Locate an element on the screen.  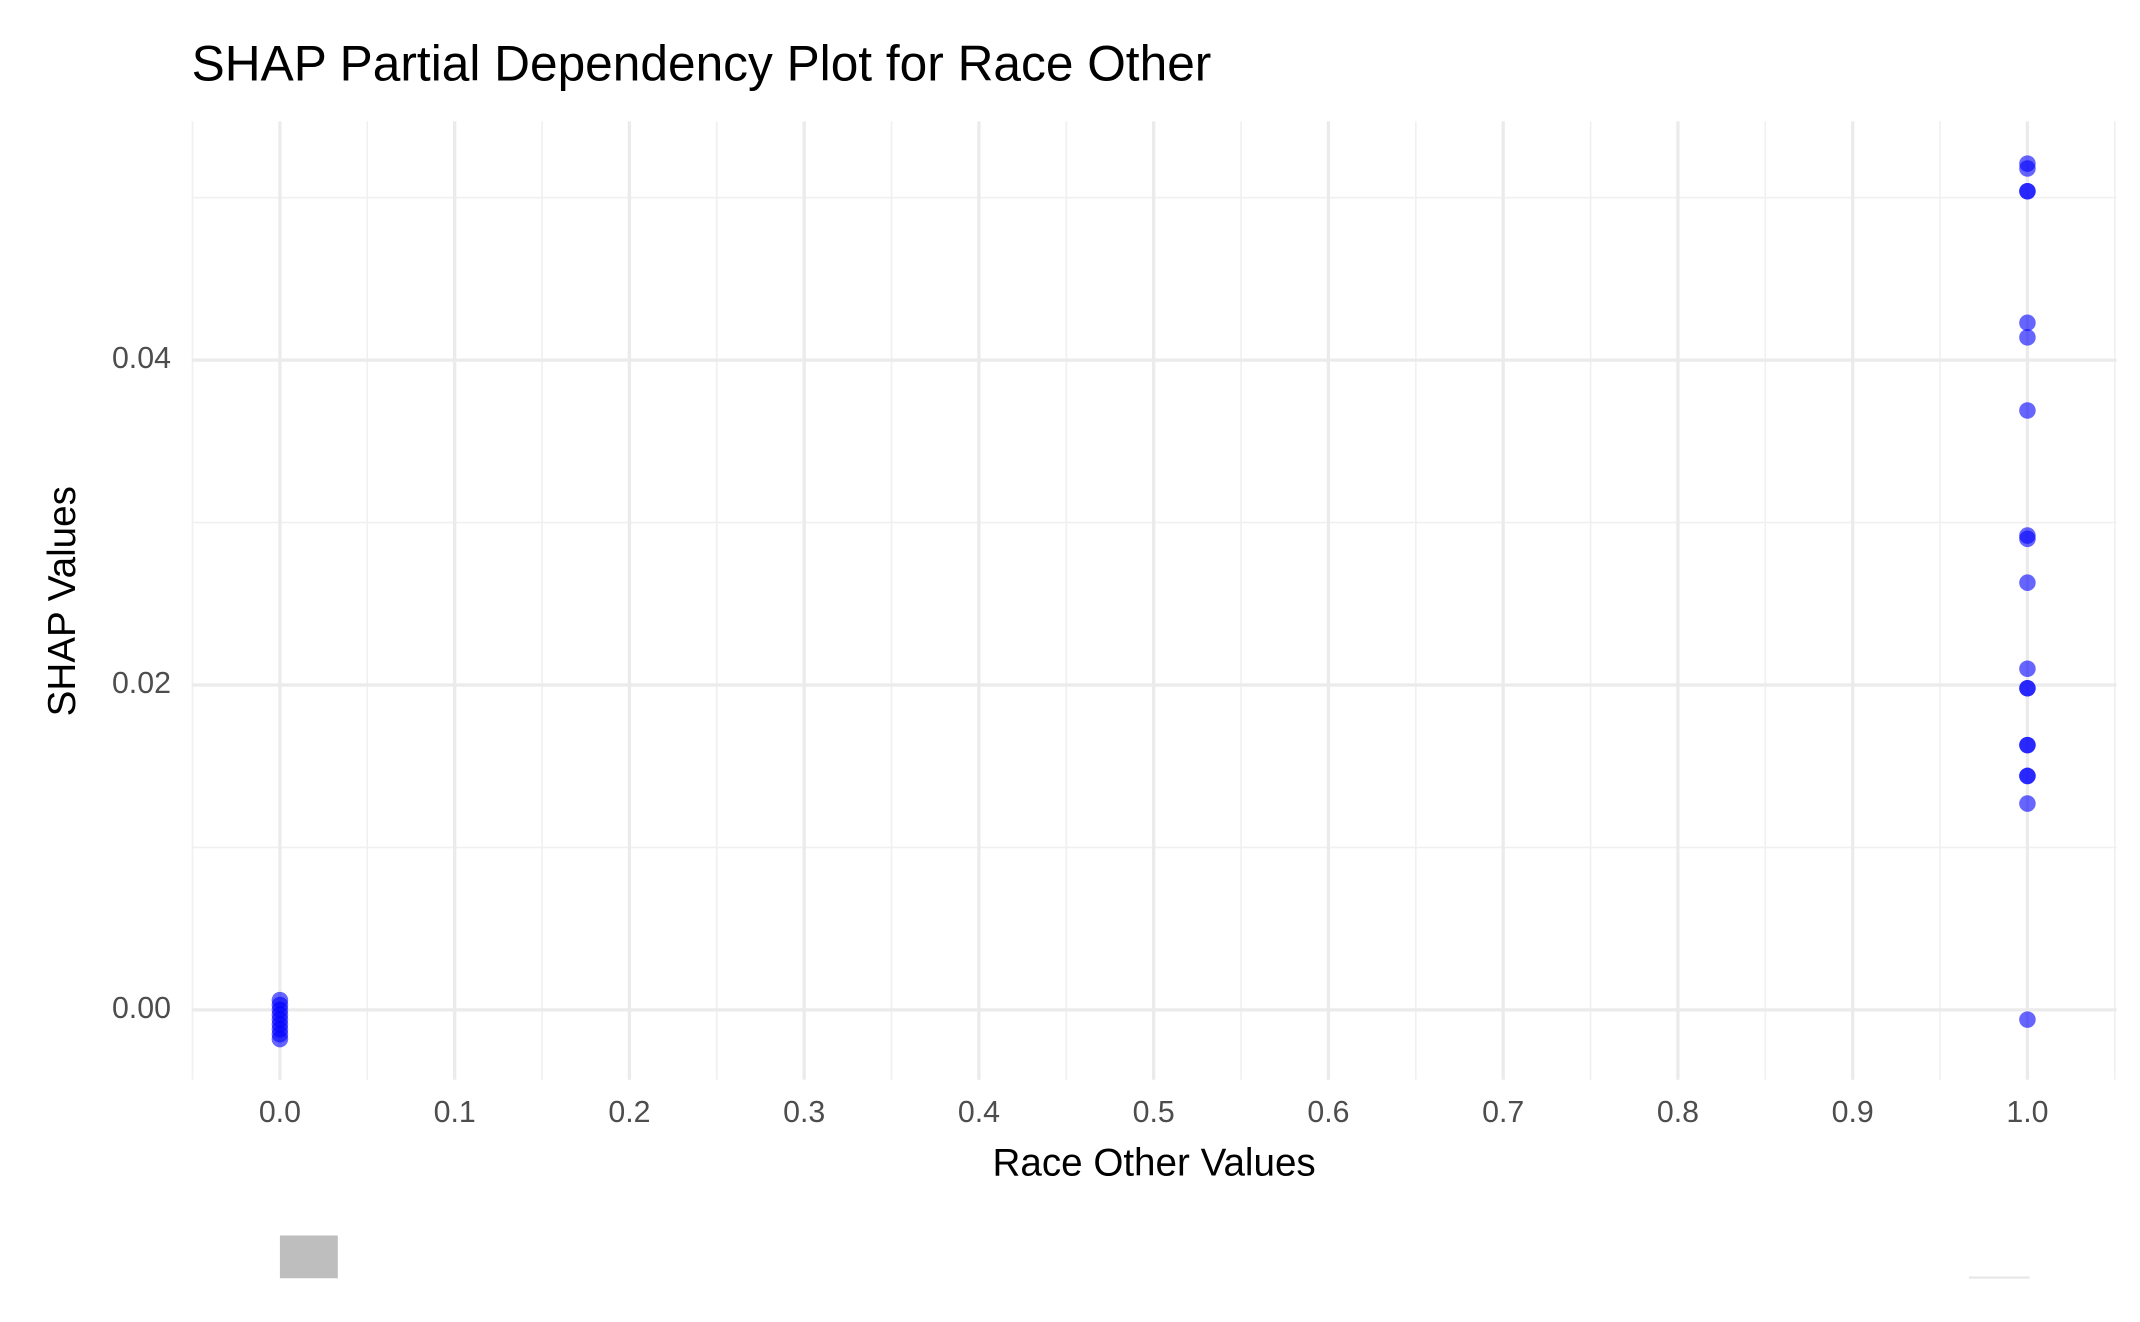
x-tick-label: 0.6 is located at coordinates (1328, 1112).